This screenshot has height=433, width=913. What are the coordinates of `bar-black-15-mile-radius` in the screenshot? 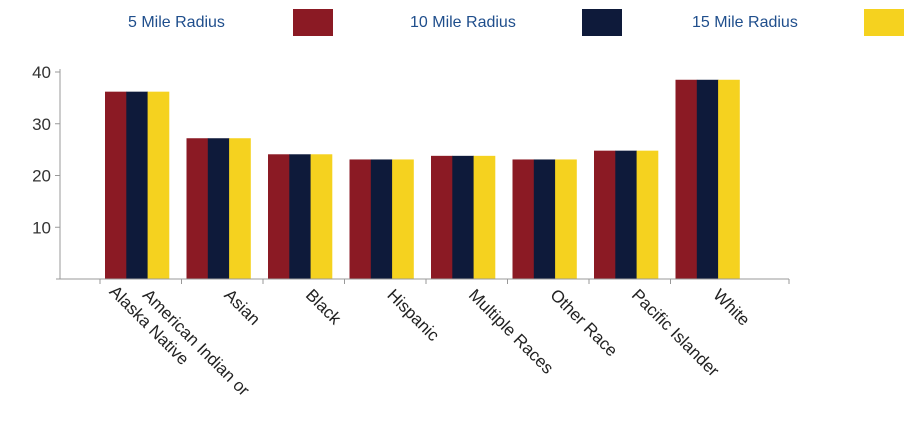 It's located at (321, 216).